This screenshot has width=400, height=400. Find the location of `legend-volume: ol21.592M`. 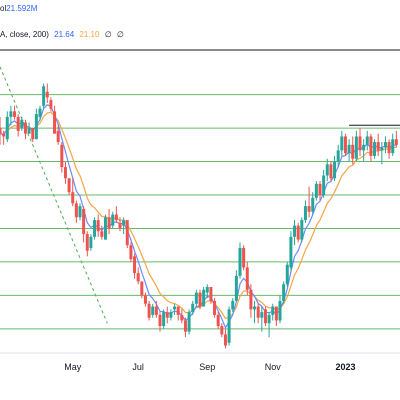

legend-volume: ol21.592M is located at coordinates (20, 9).